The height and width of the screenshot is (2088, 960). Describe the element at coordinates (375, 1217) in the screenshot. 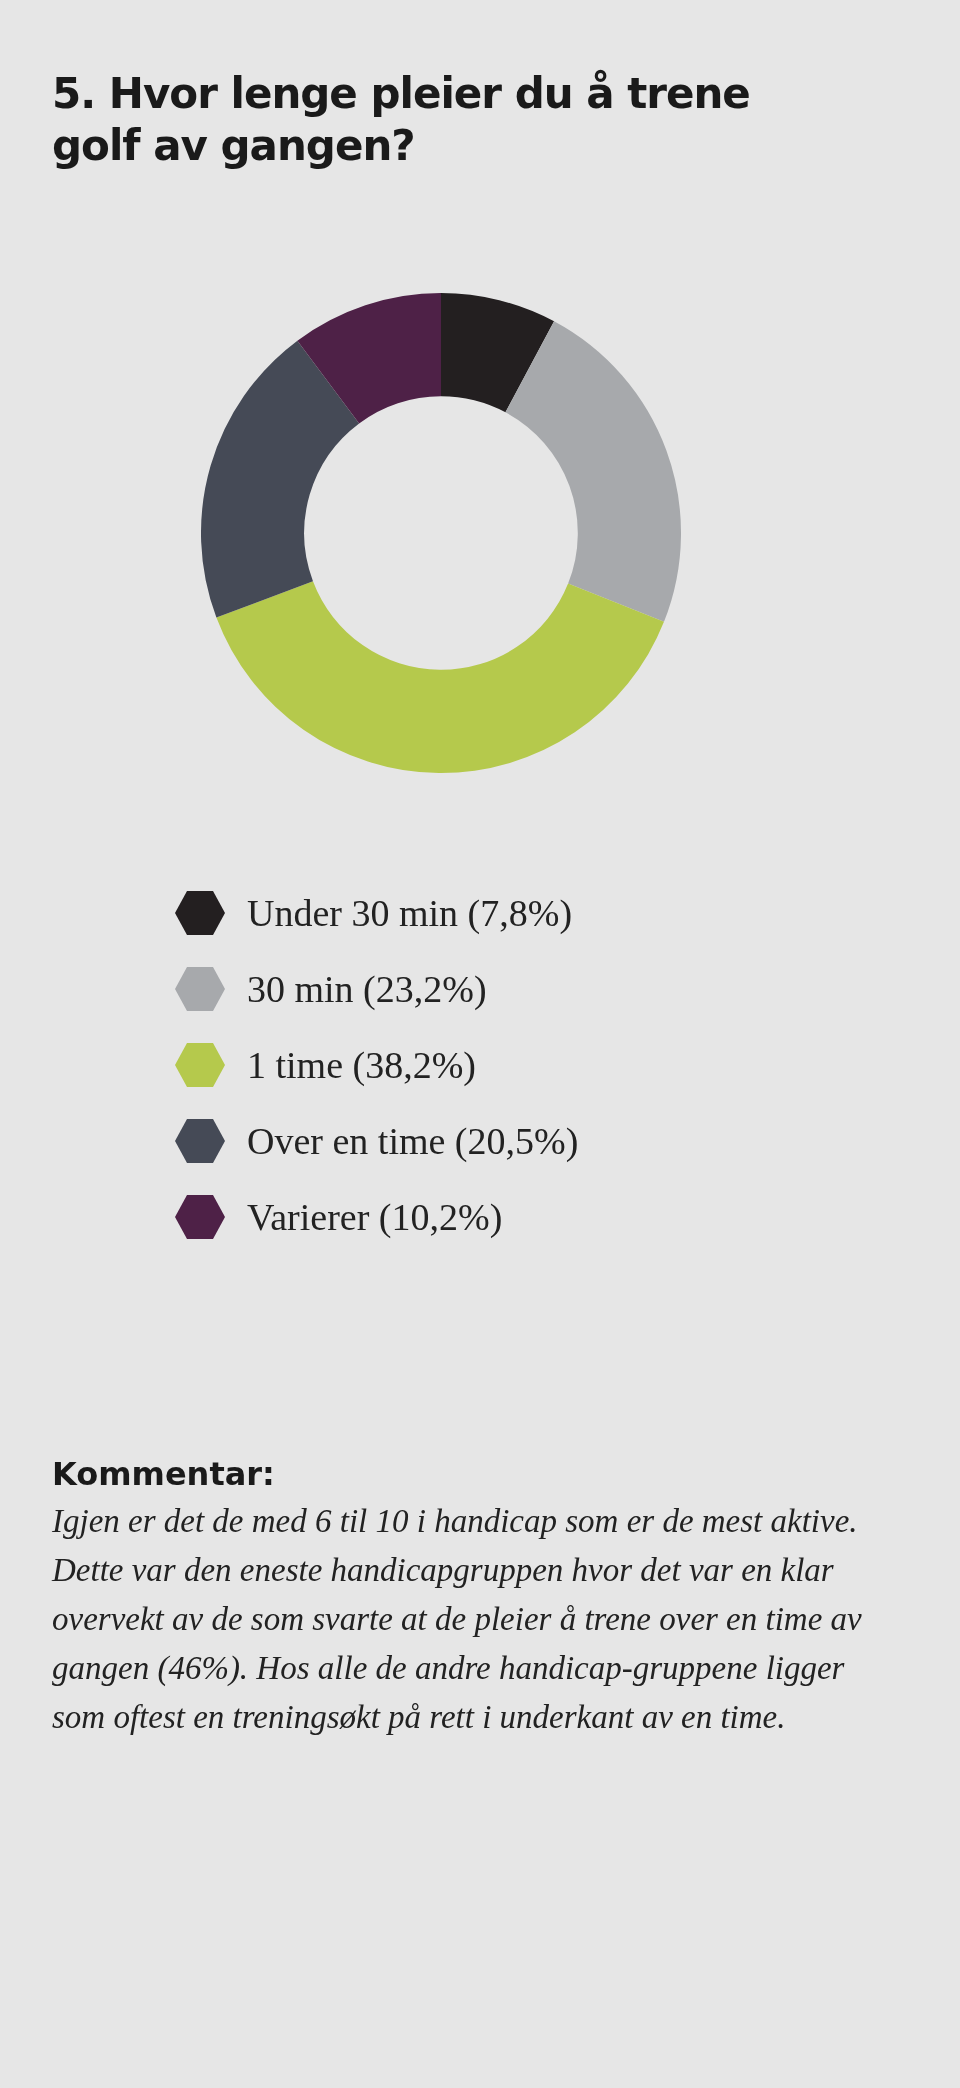

I see `legend-label: Varierer (10,2%)` at that location.